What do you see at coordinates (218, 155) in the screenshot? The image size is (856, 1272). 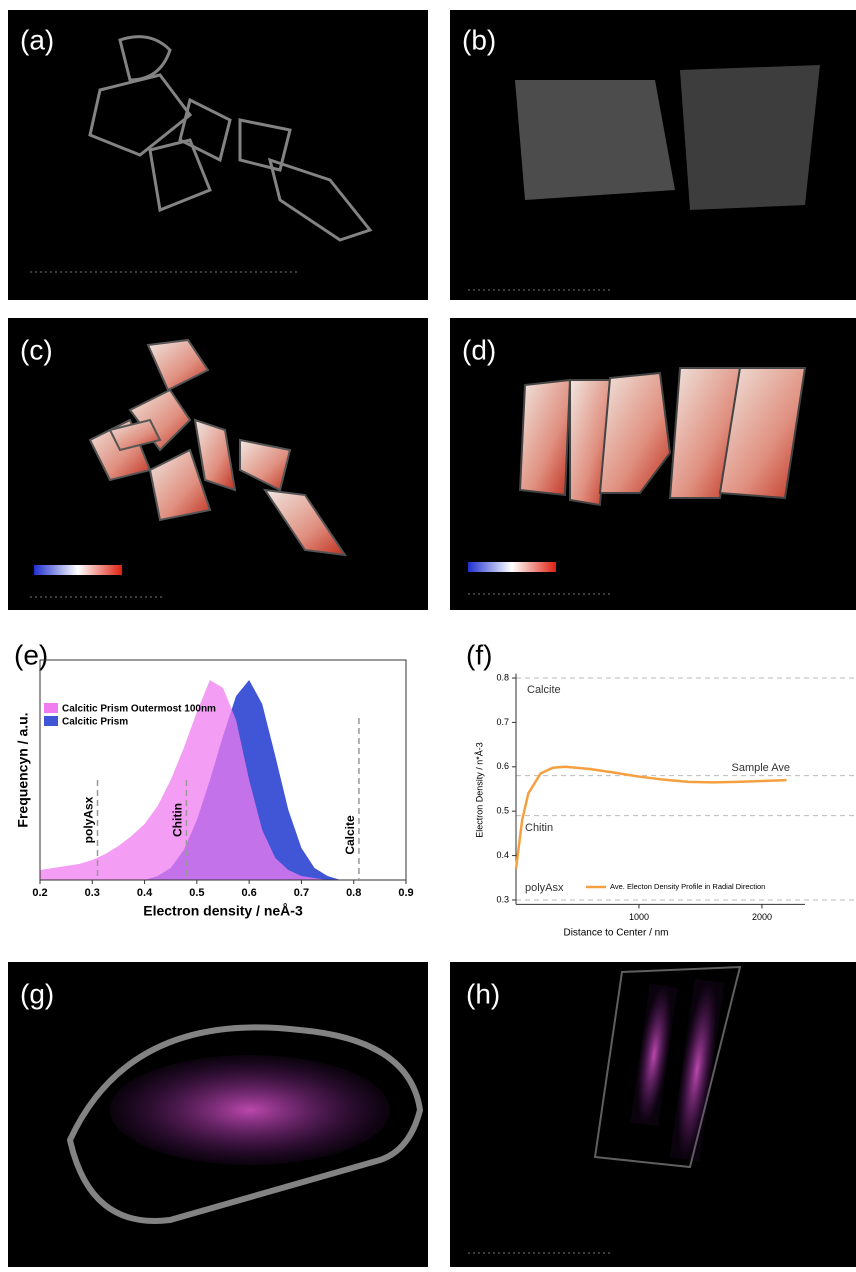 I see `panel-a` at bounding box center [218, 155].